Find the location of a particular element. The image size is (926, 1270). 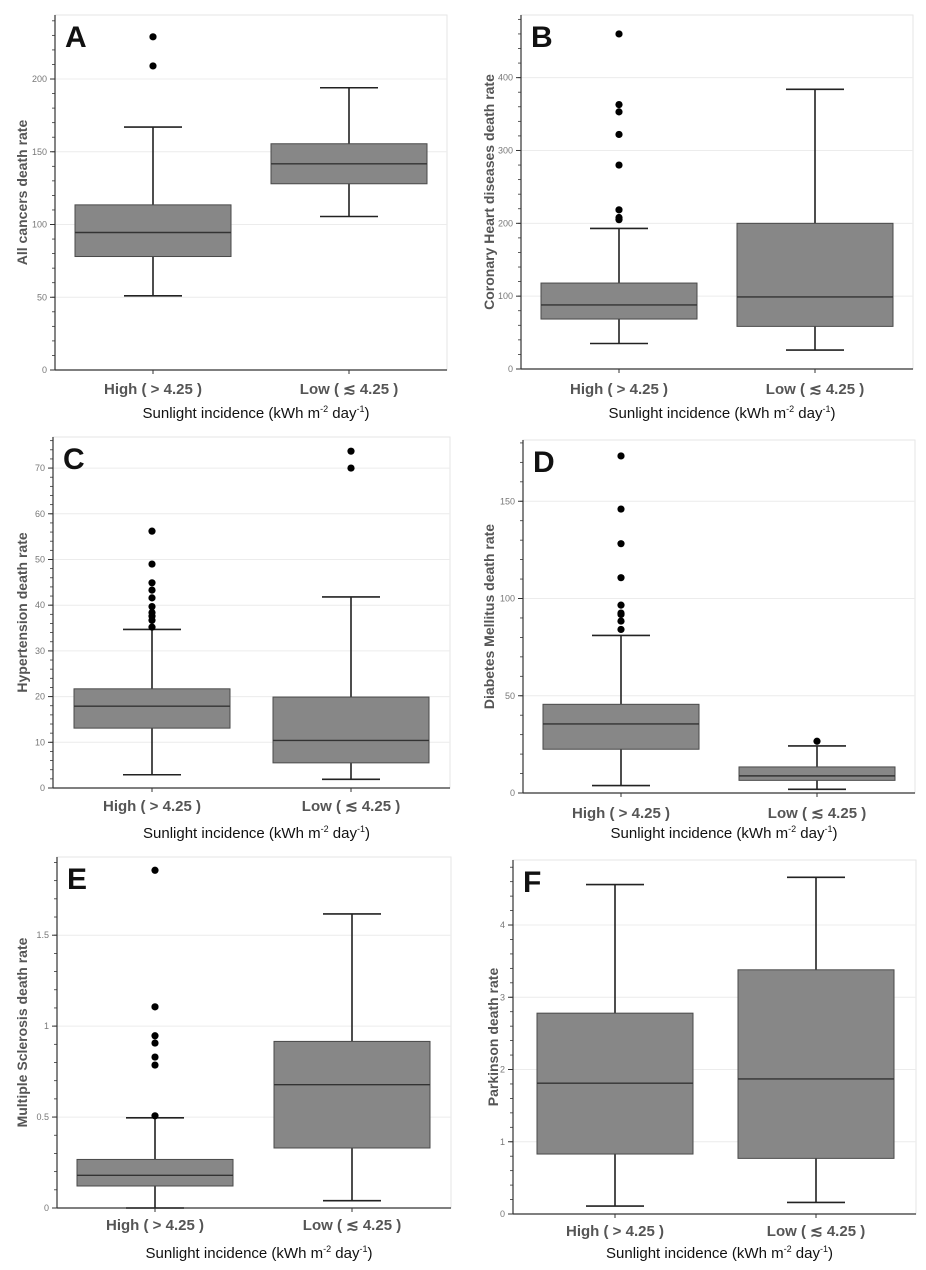

y-tick-label: 300 is located at coordinates (505, 150).